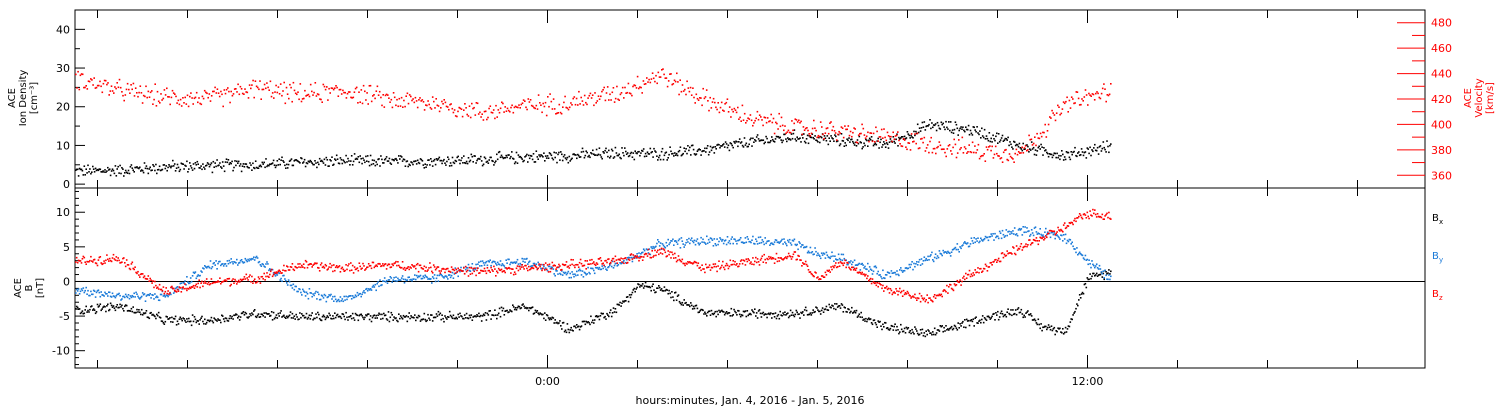 The height and width of the screenshot is (414, 1500). What do you see at coordinates (1441, 48) in the screenshot?
I see `top-right-y-tick-label: 460` at bounding box center [1441, 48].